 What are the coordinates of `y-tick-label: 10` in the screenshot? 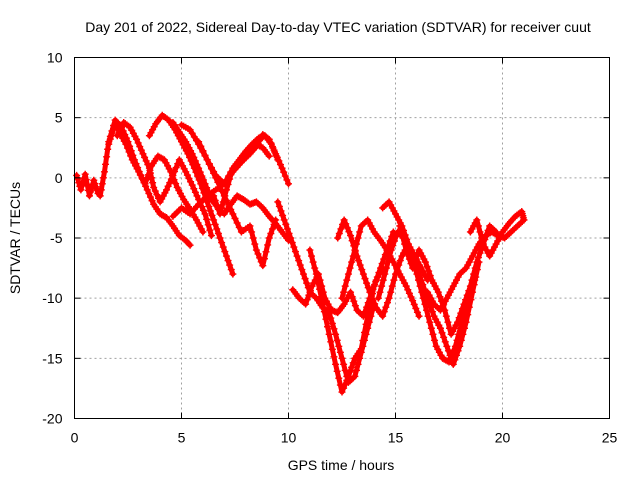 It's located at (55, 58).